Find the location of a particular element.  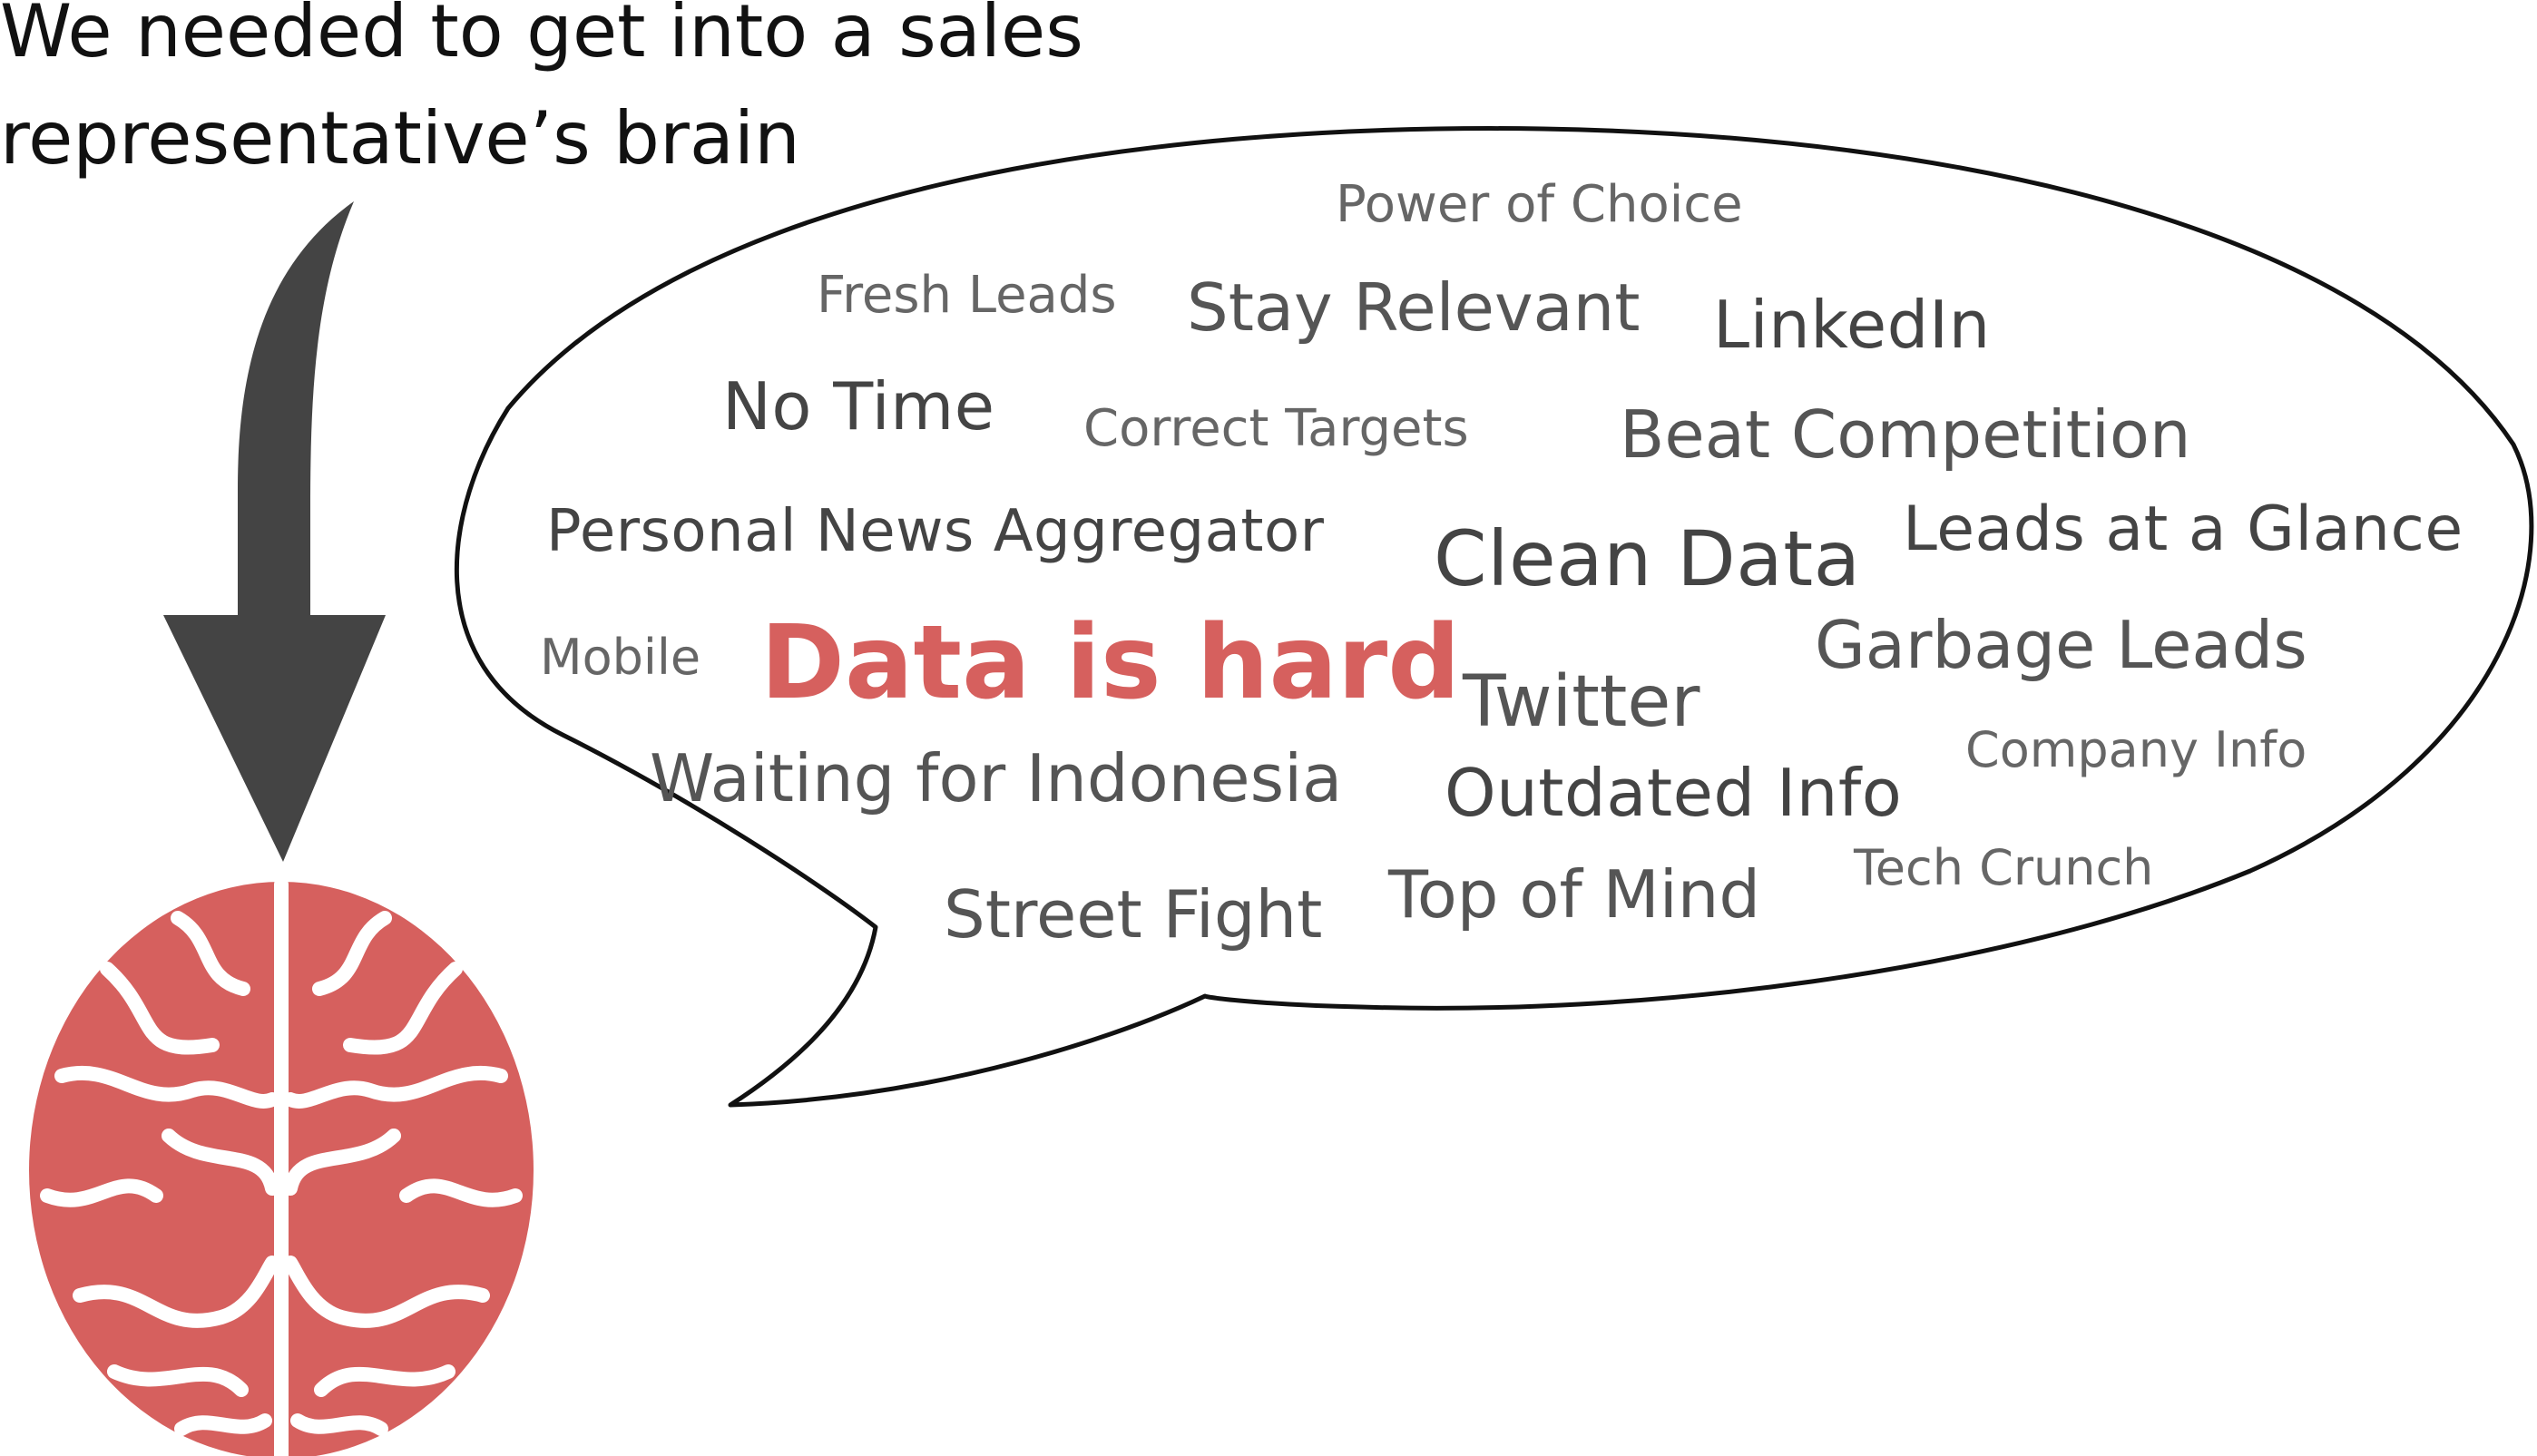

word-leads-at-a-glance: Leads at a Glance is located at coordinates (2183, 529).